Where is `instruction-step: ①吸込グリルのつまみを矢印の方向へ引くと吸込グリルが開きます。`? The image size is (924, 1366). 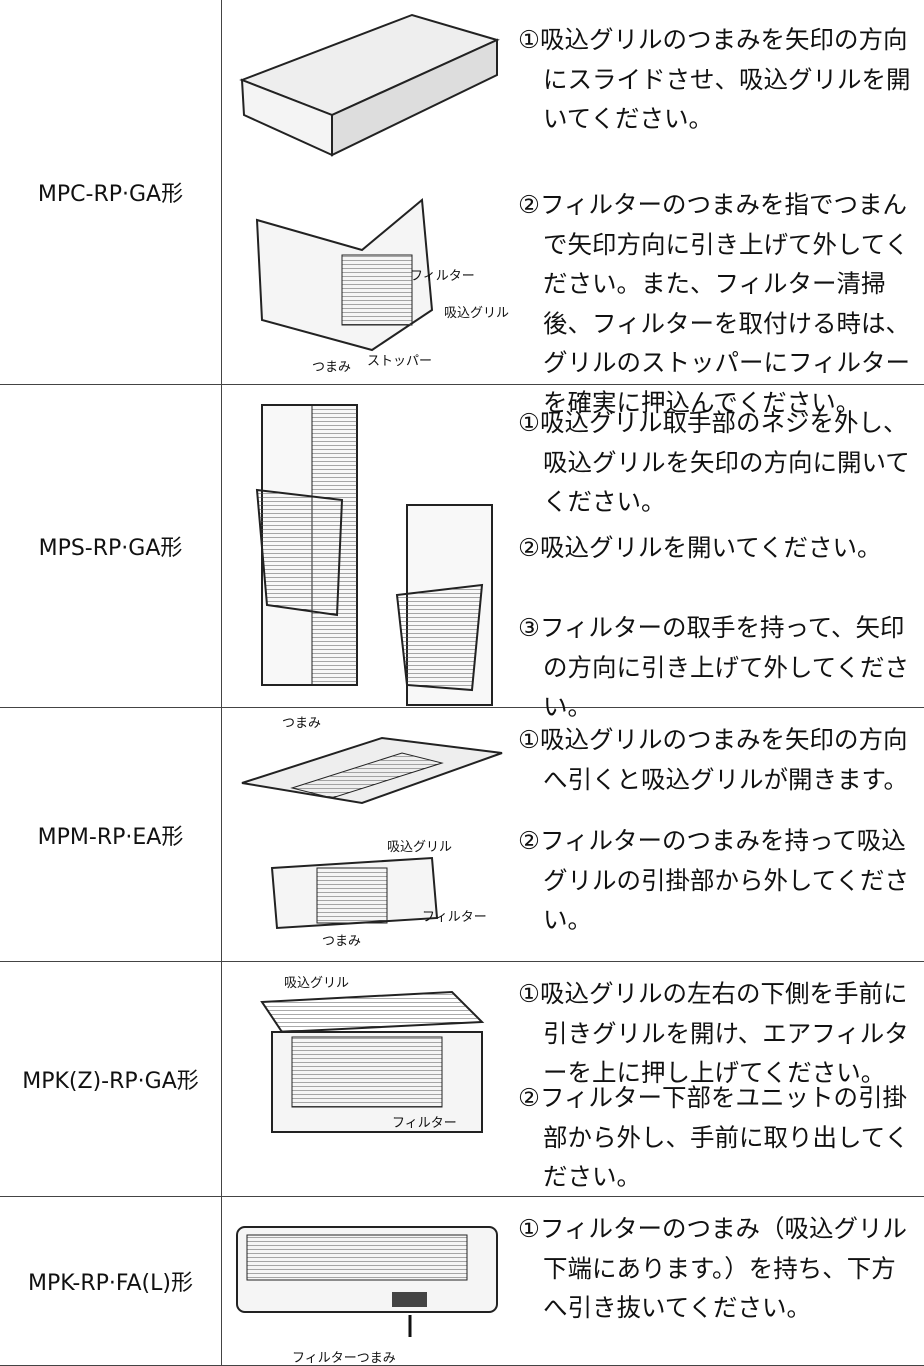
instruction-step: ①吸込グリルのつまみを矢印の方向へ引くと吸込グリルが開きます。 is located at coordinates (713, 759).